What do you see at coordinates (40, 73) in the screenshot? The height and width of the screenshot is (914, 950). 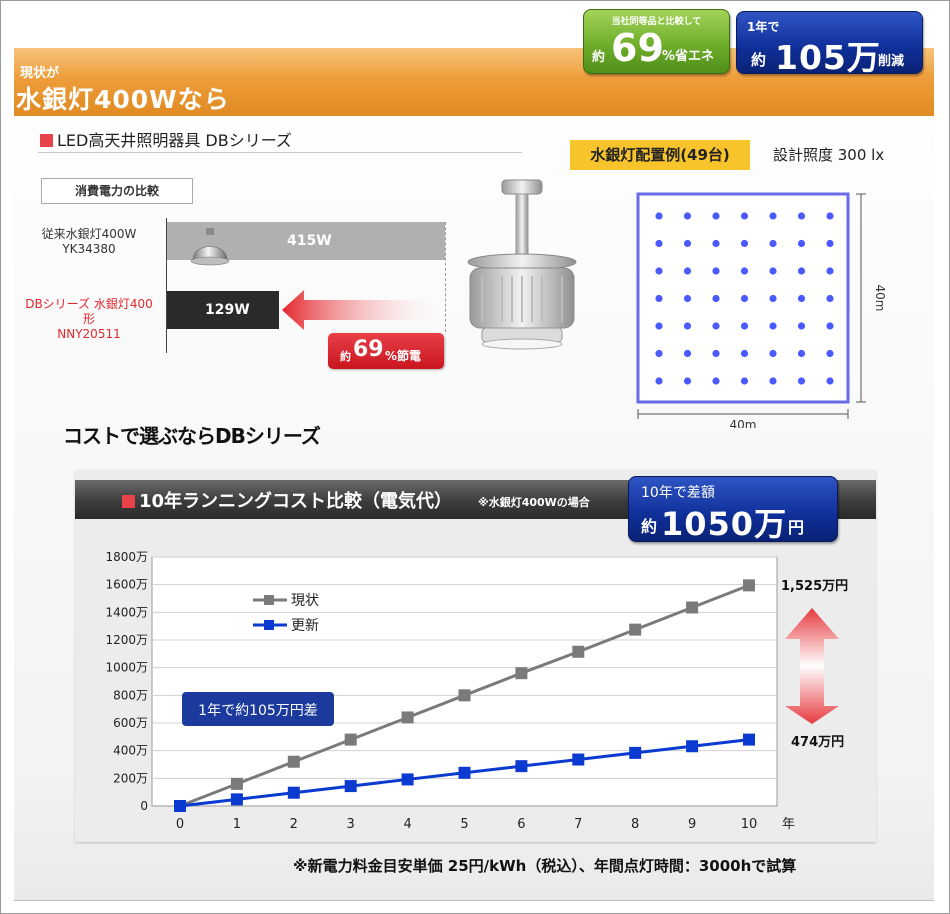 I see `banner-subtitle: 現状が` at bounding box center [40, 73].